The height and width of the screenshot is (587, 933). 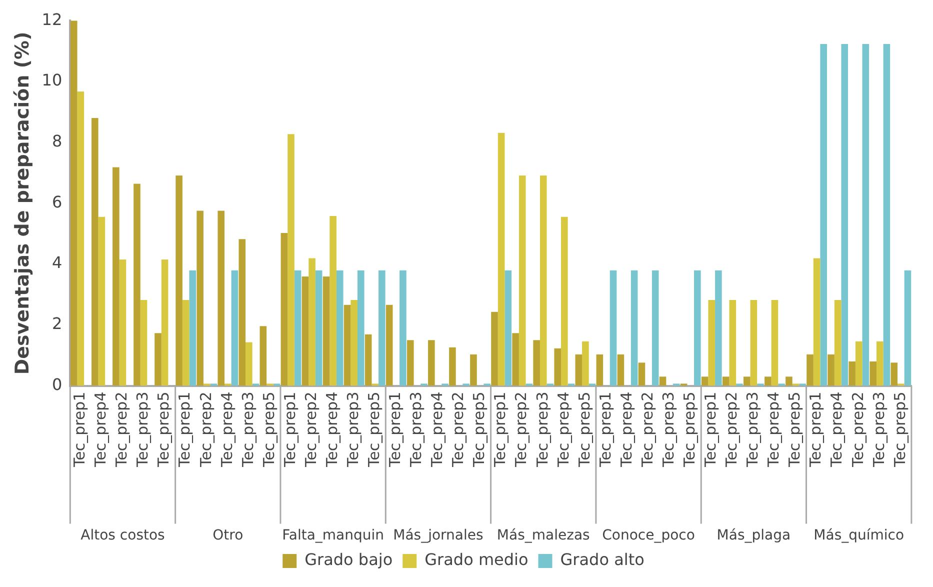 What do you see at coordinates (753, 535) in the screenshot?
I see `text: Más_plaga` at bounding box center [753, 535].